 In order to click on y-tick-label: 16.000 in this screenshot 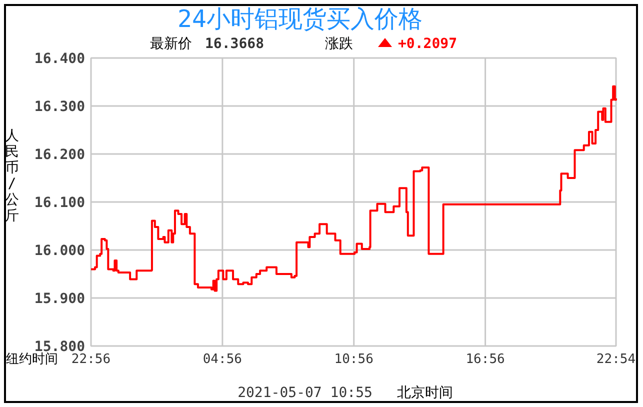, I will do `click(59, 251)`.